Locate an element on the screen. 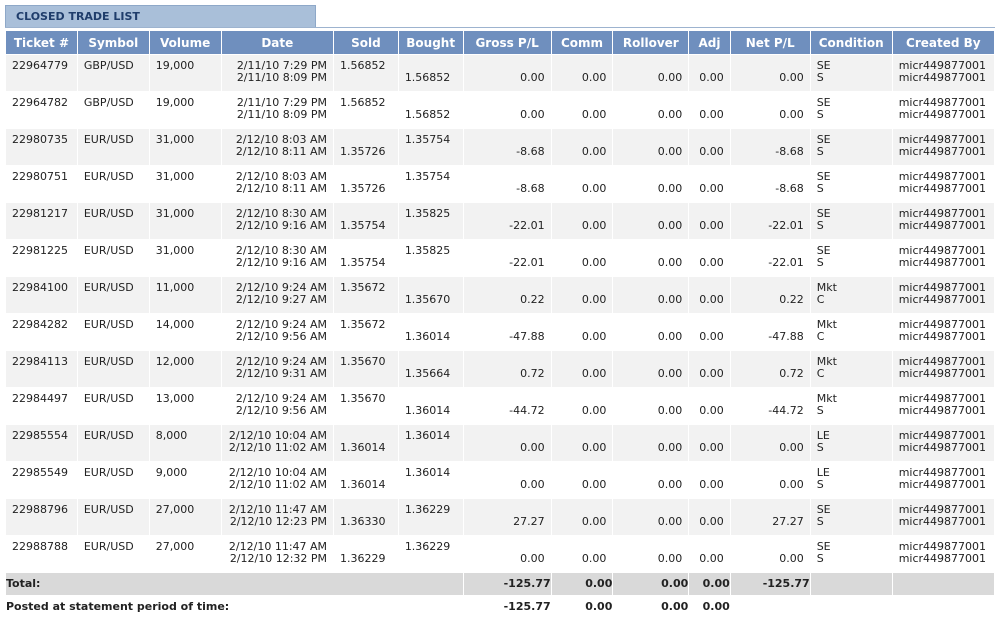  cell-net-pl: 0.00 is located at coordinates (770, 554).